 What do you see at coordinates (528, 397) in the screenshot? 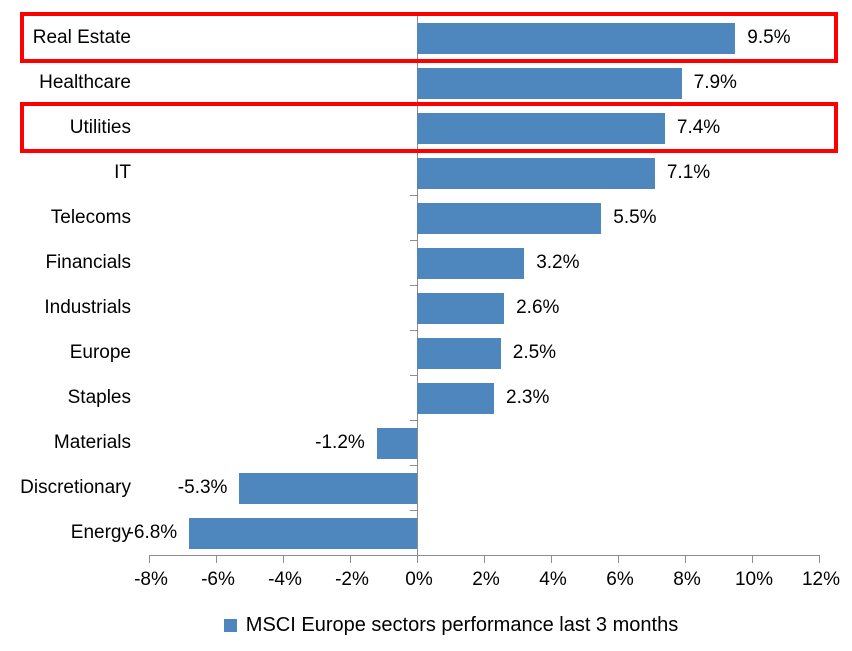
I see `value-label: 2.3%` at bounding box center [528, 397].